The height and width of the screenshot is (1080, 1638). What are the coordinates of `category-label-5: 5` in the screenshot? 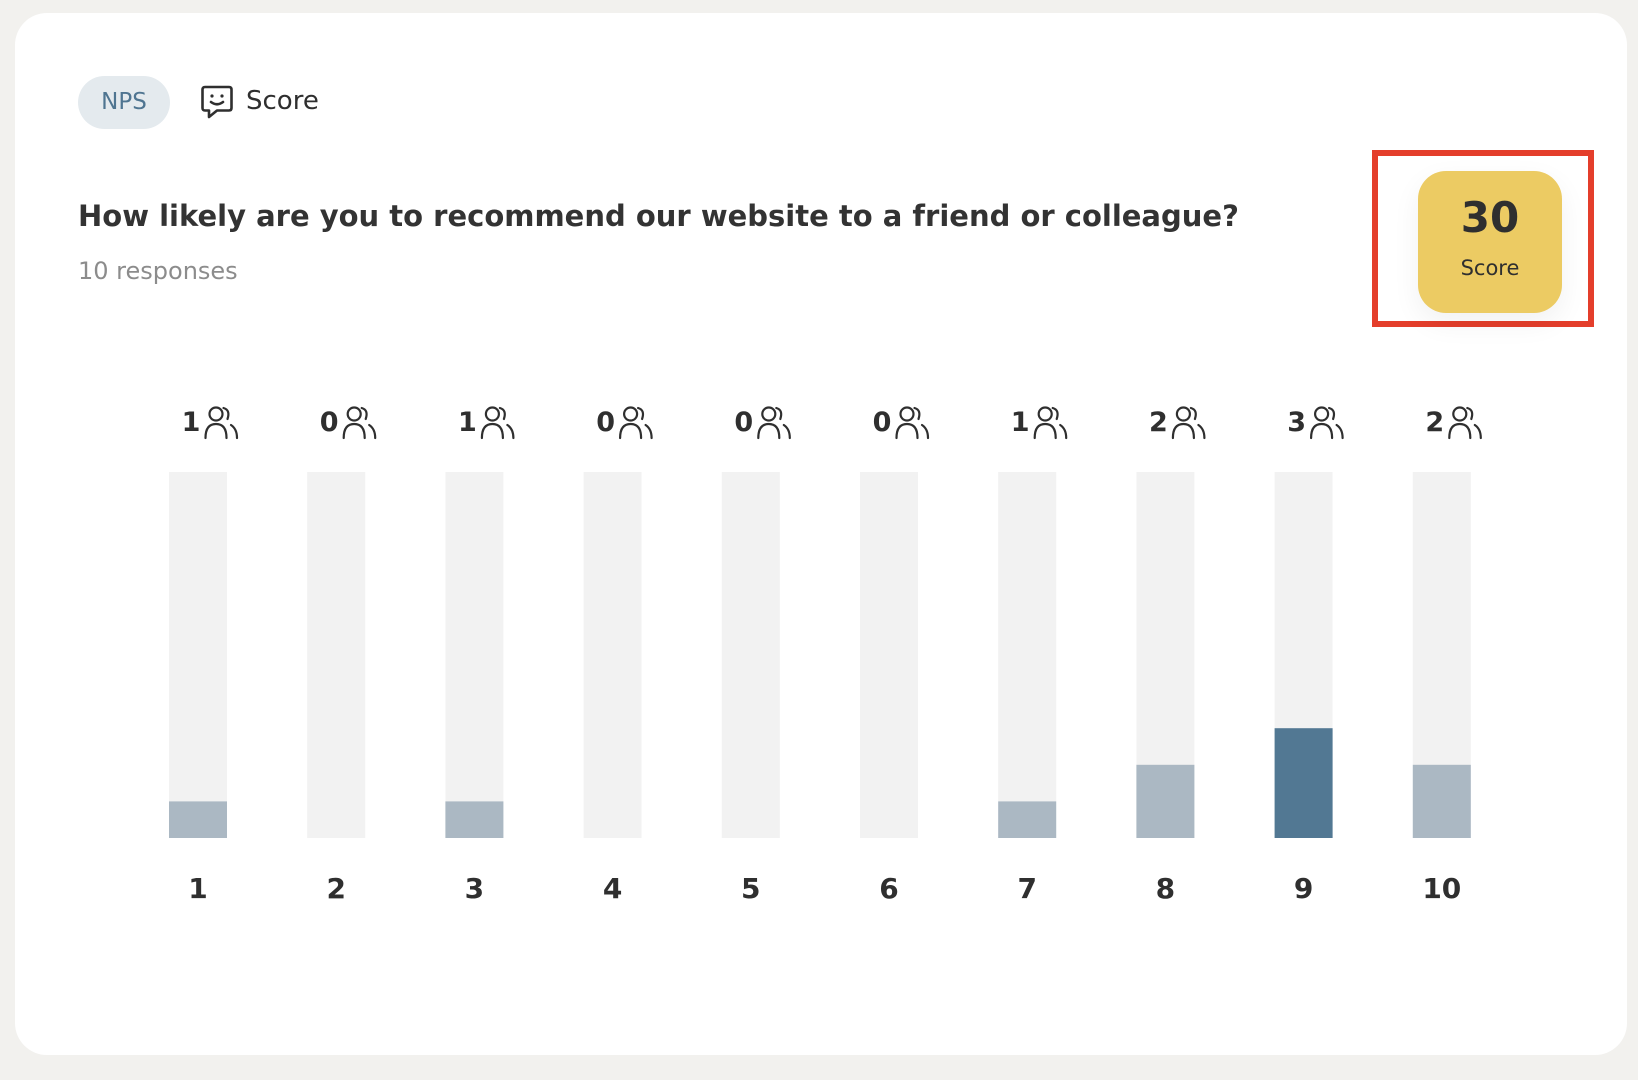 It's located at (750, 888).